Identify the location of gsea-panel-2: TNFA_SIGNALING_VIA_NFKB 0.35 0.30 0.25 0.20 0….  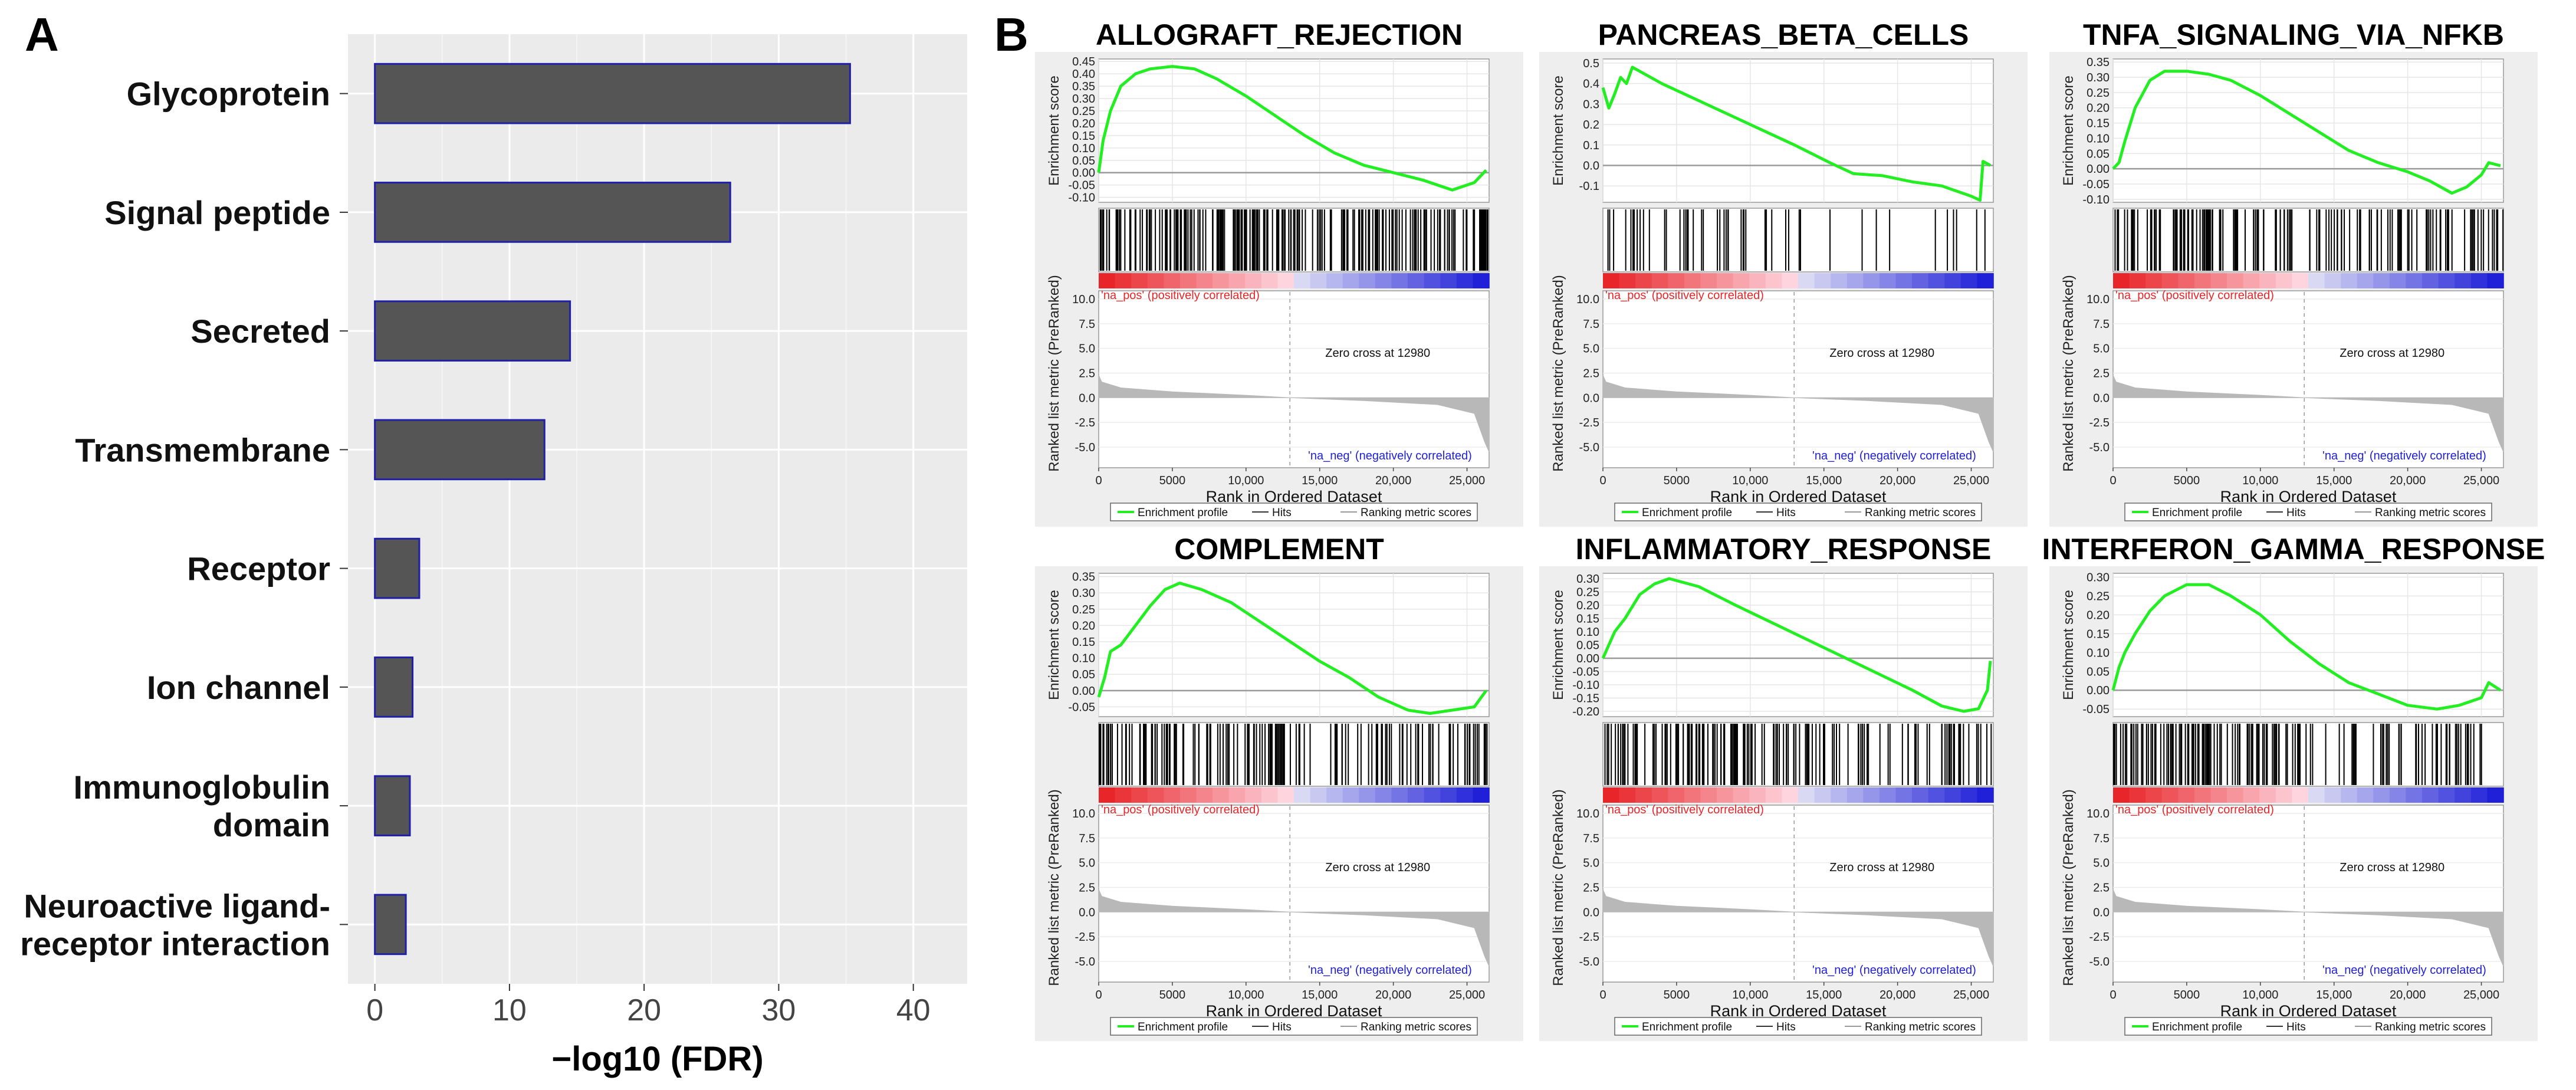
(2293, 272).